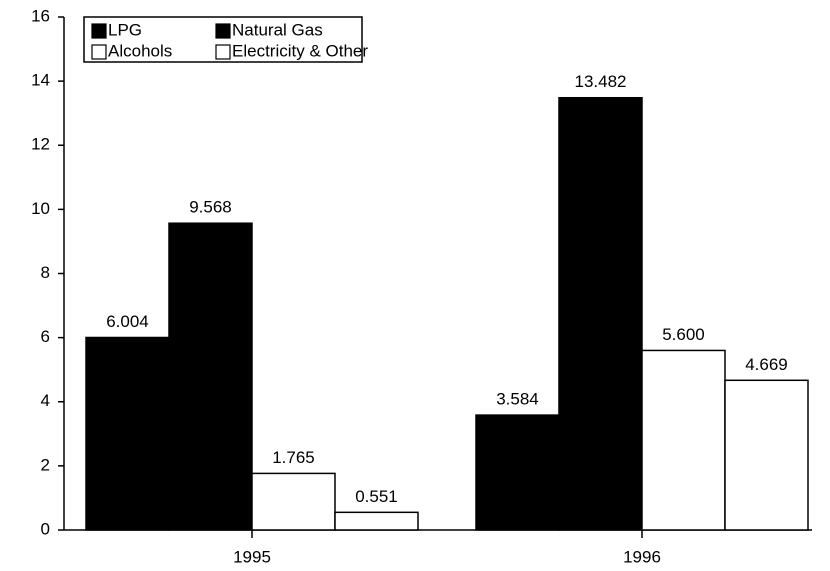 This screenshot has height=571, width=830. I want to click on legend-label: Electricity & Other, so click(300, 50).